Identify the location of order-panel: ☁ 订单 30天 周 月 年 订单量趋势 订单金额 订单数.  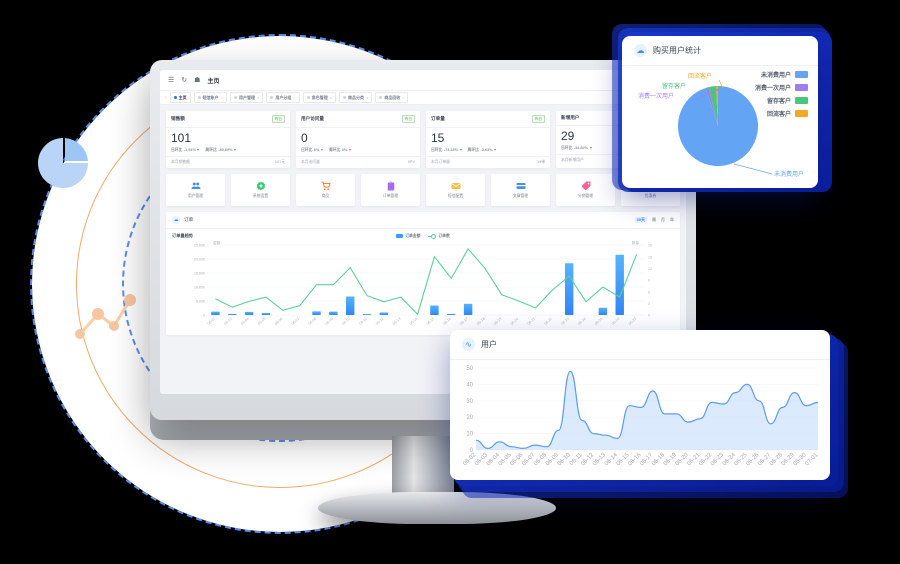
(423, 273).